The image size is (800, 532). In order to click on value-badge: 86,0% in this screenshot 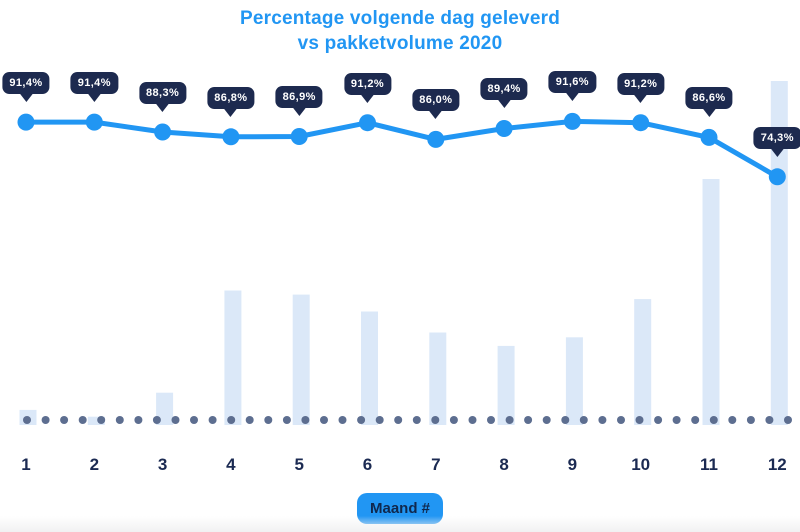, I will do `click(436, 104)`.